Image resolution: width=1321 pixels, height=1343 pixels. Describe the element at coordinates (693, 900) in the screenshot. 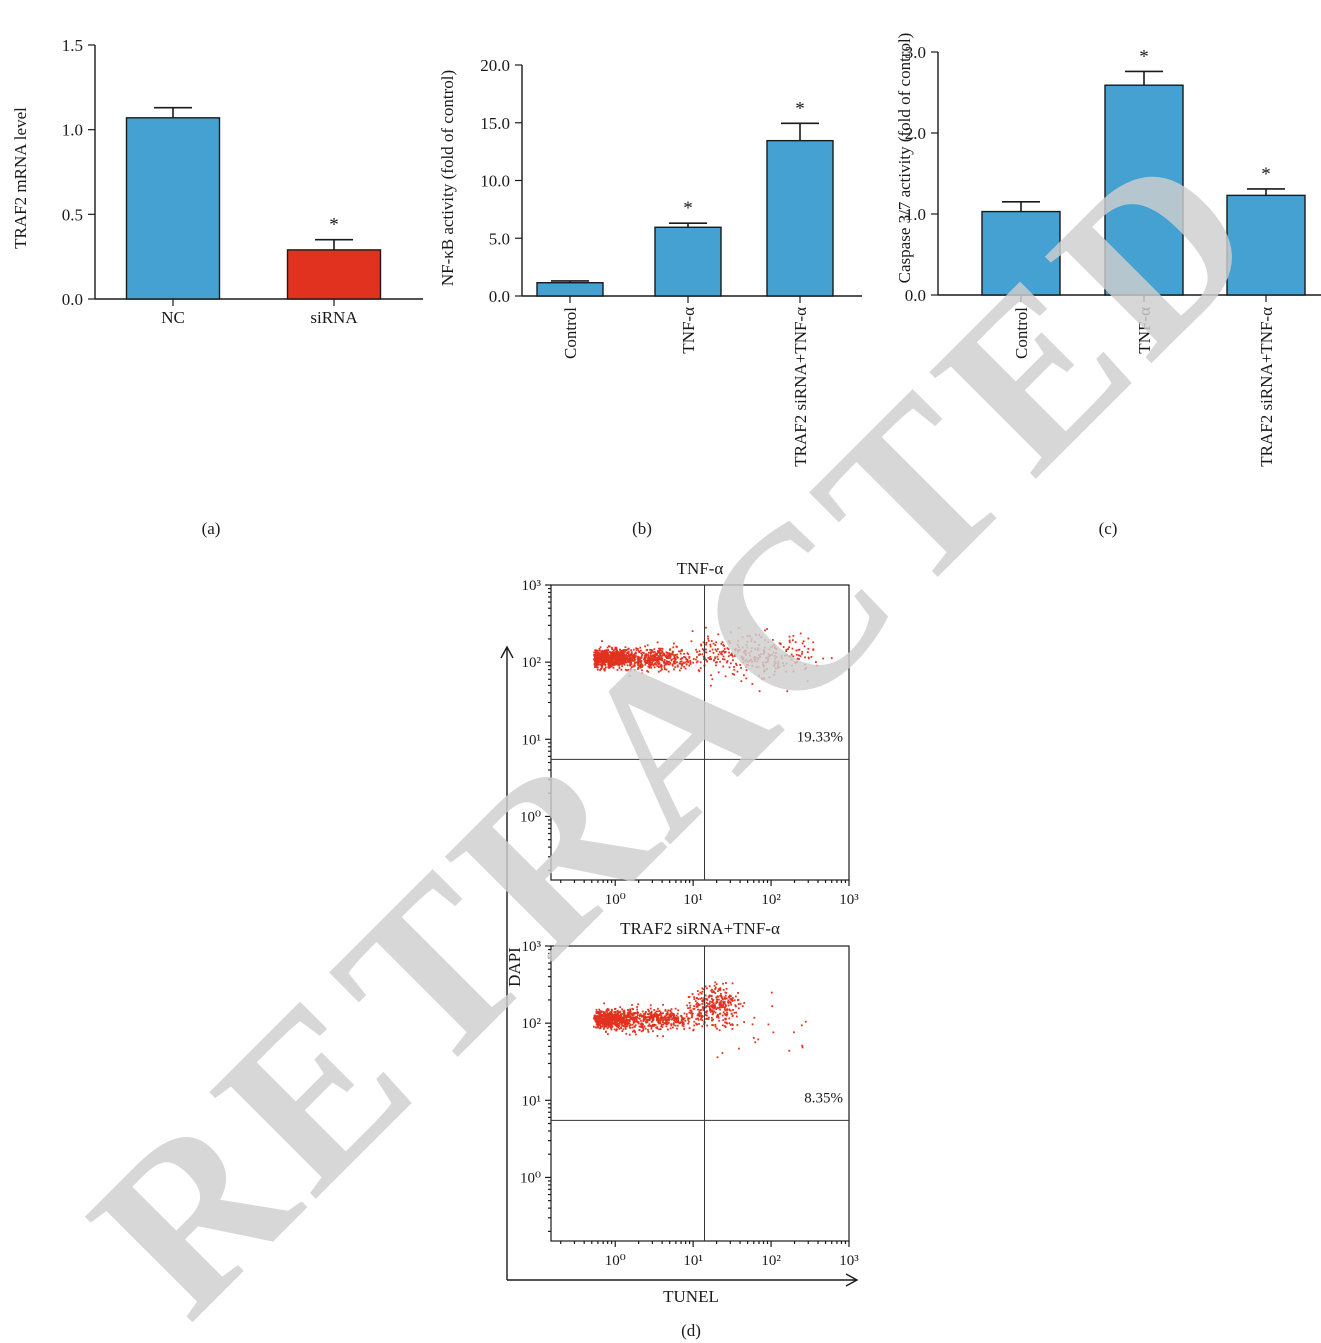

I see `panel-d-plot-1-x-tick-label: 10¹` at that location.